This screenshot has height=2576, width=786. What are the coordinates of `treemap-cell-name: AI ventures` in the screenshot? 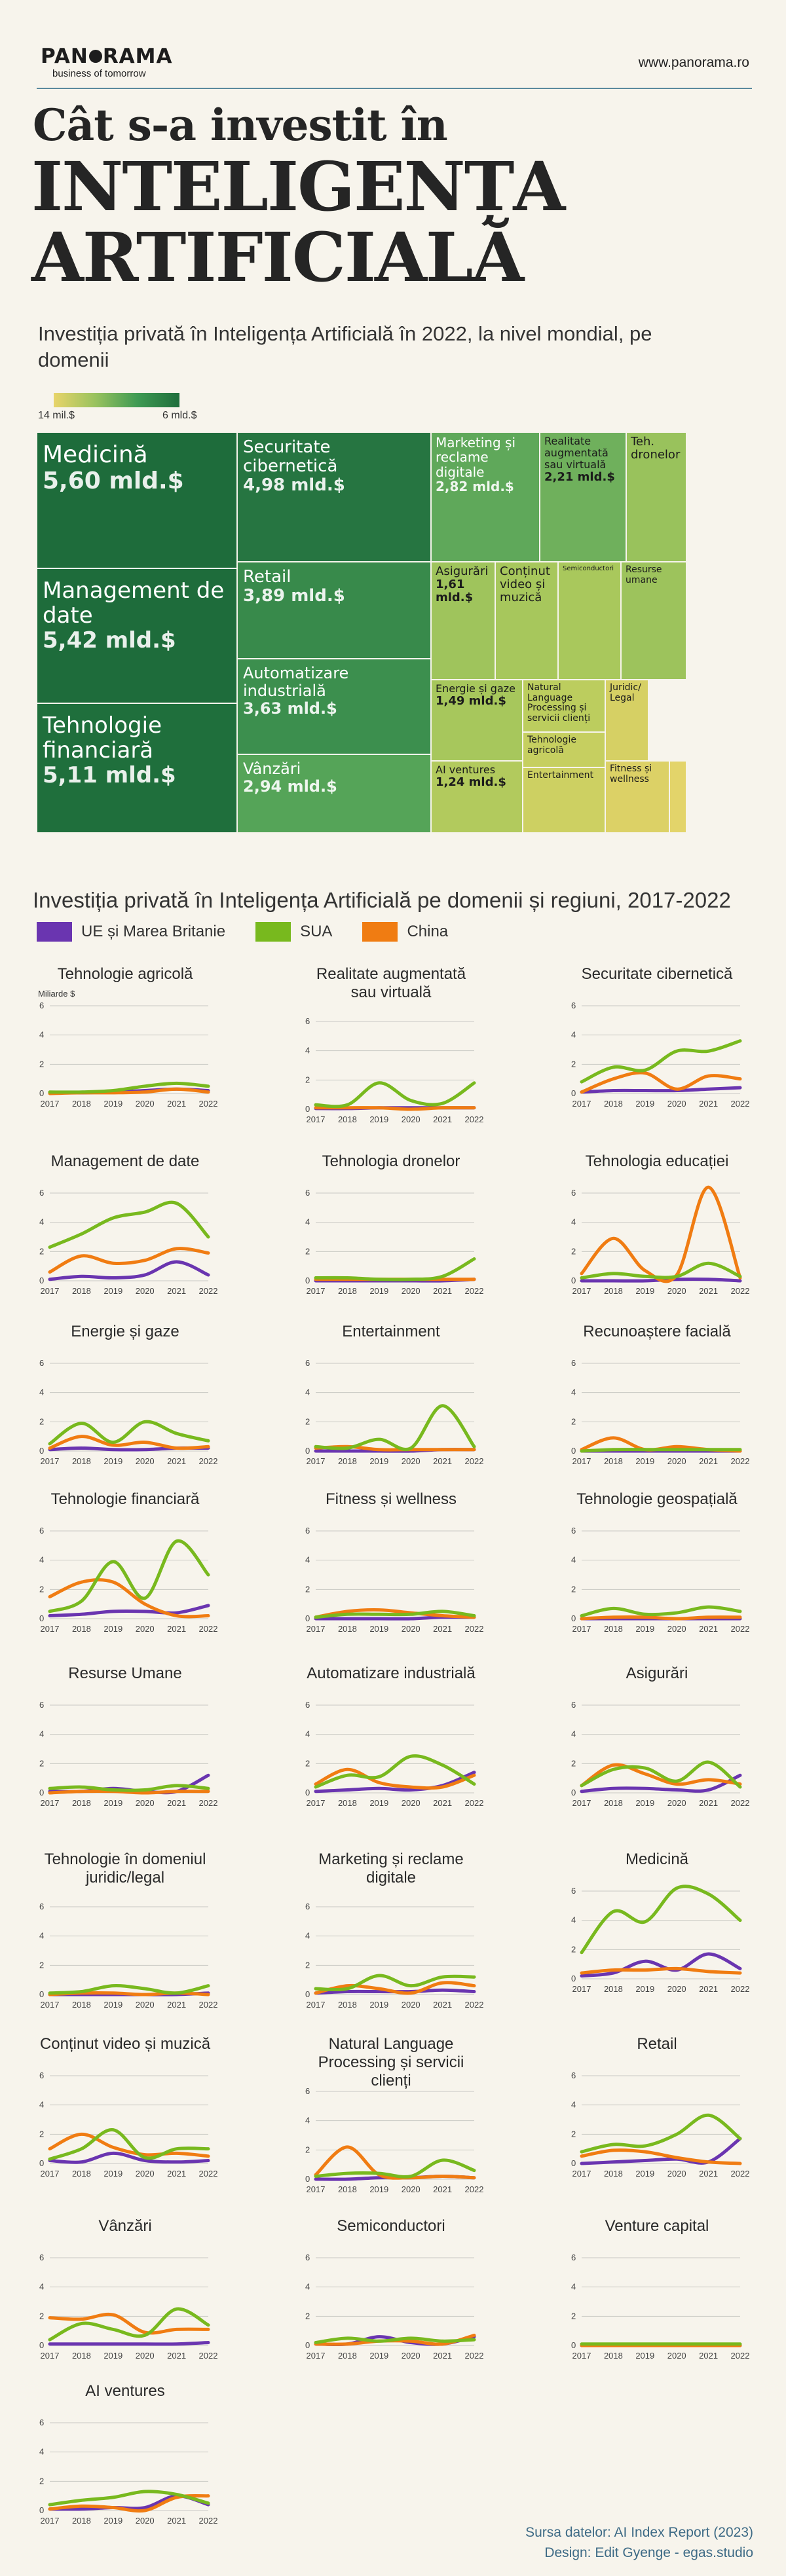 It's located at (466, 770).